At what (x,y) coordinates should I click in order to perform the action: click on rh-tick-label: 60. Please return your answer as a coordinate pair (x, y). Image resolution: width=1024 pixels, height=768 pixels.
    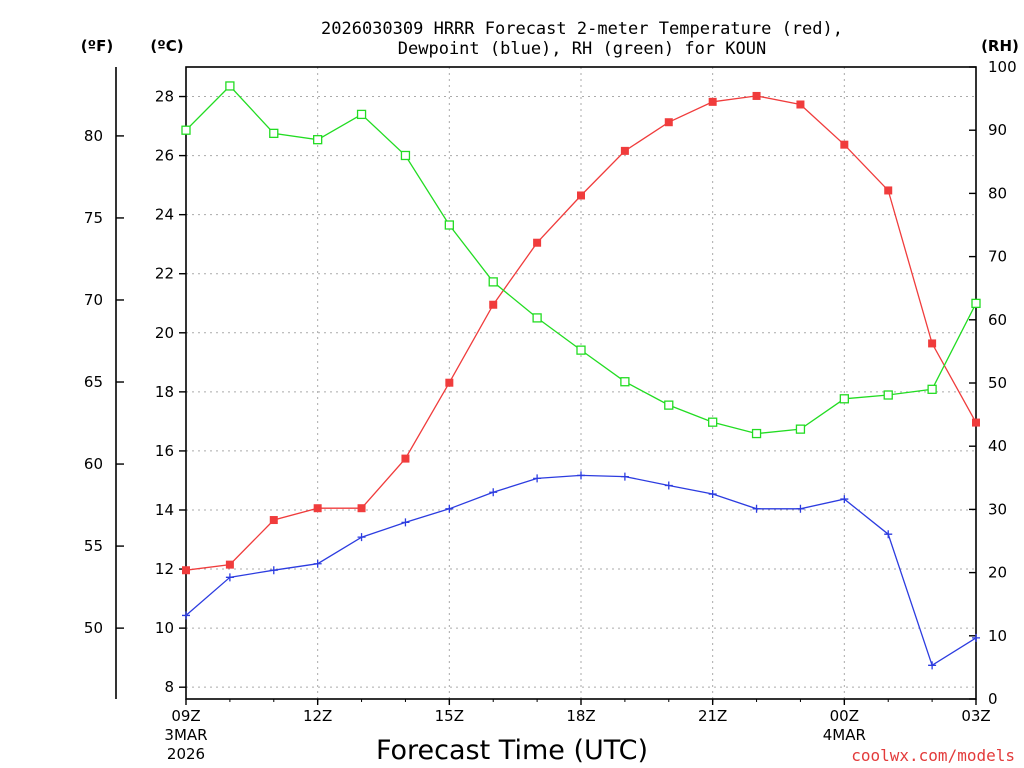
    Looking at the image, I should click on (997, 320).